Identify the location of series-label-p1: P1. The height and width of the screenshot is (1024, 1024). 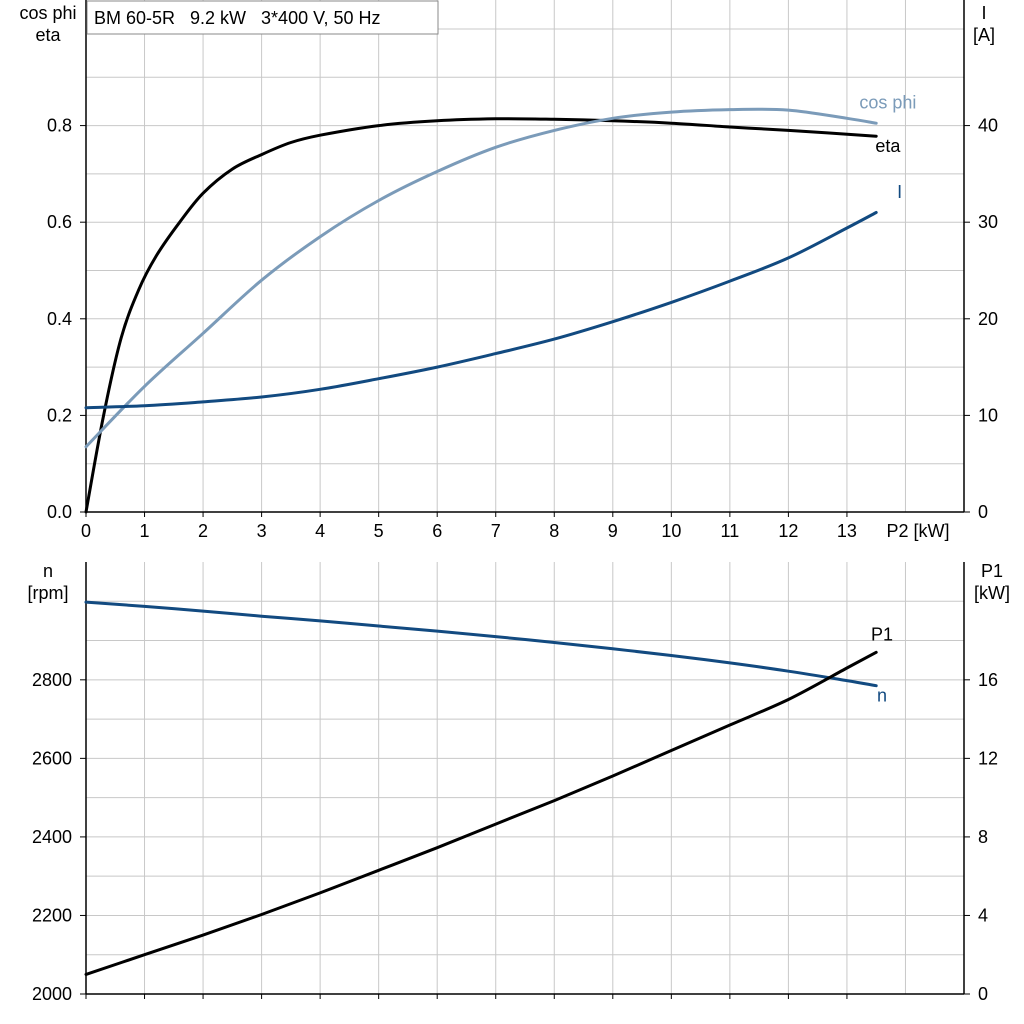
(882, 635).